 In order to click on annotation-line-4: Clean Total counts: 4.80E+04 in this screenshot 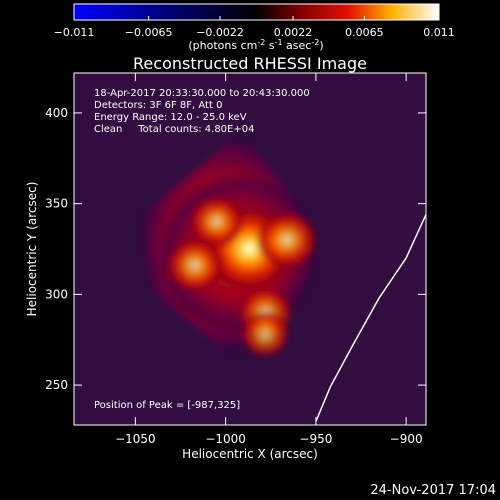, I will do `click(174, 129)`.